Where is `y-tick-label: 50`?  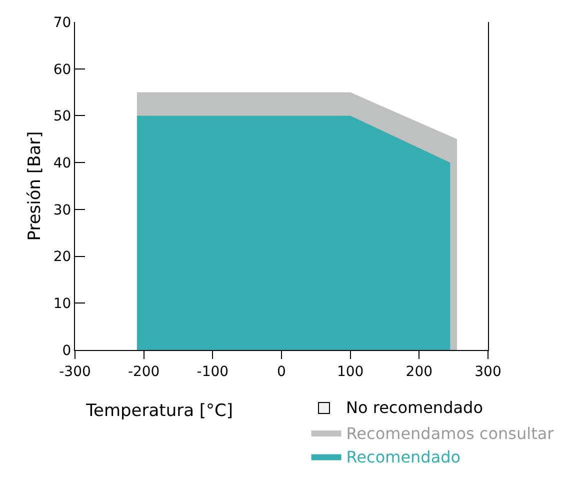 y-tick-label: 50 is located at coordinates (62, 116).